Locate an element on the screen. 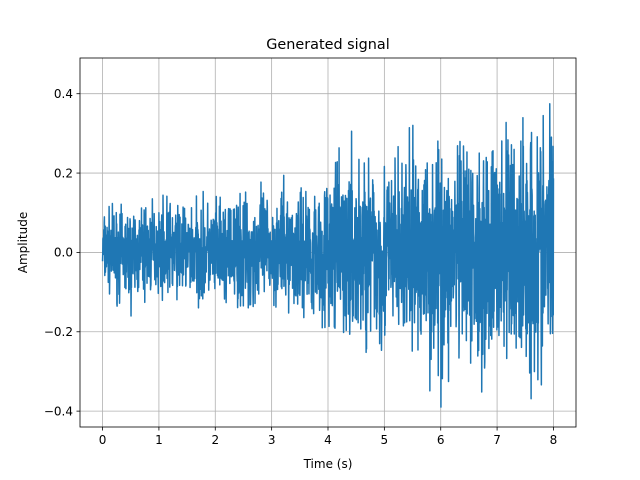 Image resolution: width=640 pixels, height=480 pixels. x-tick-label: 3 is located at coordinates (272, 440).